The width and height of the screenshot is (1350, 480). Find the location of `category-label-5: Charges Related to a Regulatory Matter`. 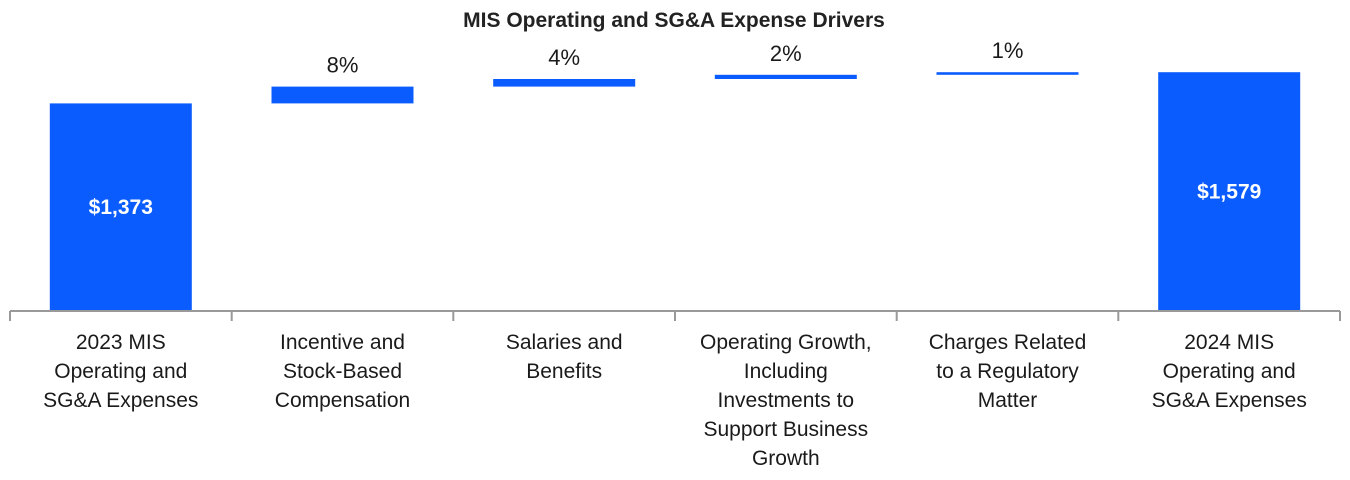

category-label-5: Charges Related to a Regulatory Matter is located at coordinates (1008, 371).